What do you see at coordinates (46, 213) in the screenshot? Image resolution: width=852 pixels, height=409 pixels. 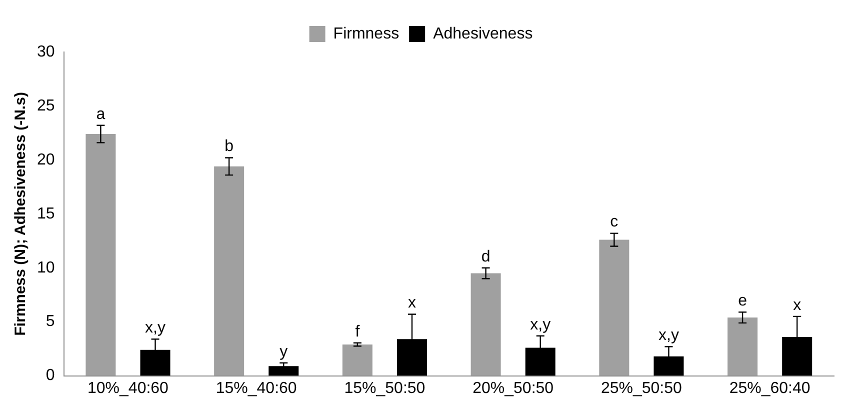 I see `y-tick-label: 15` at bounding box center [46, 213].